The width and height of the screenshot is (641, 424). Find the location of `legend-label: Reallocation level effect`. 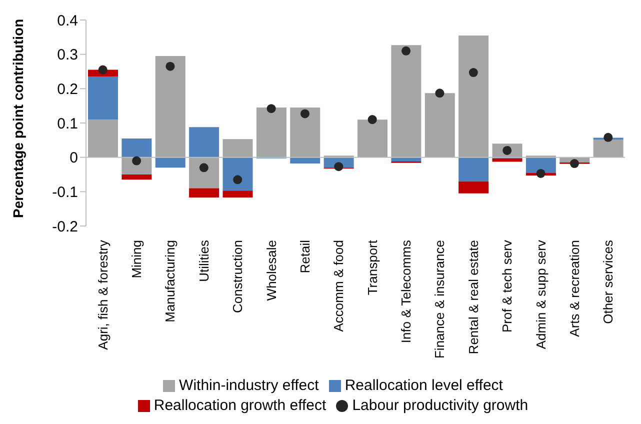

legend-label: Reallocation level effect is located at coordinates (423, 385).